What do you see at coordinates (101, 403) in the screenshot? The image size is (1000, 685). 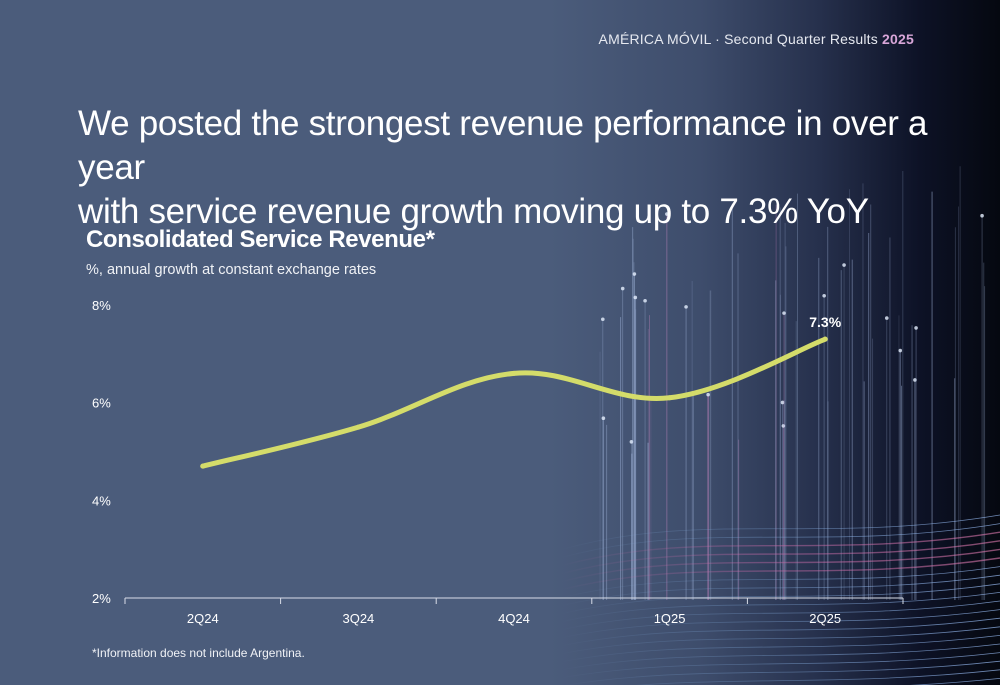 I see `y-tick-label: 6%` at bounding box center [101, 403].